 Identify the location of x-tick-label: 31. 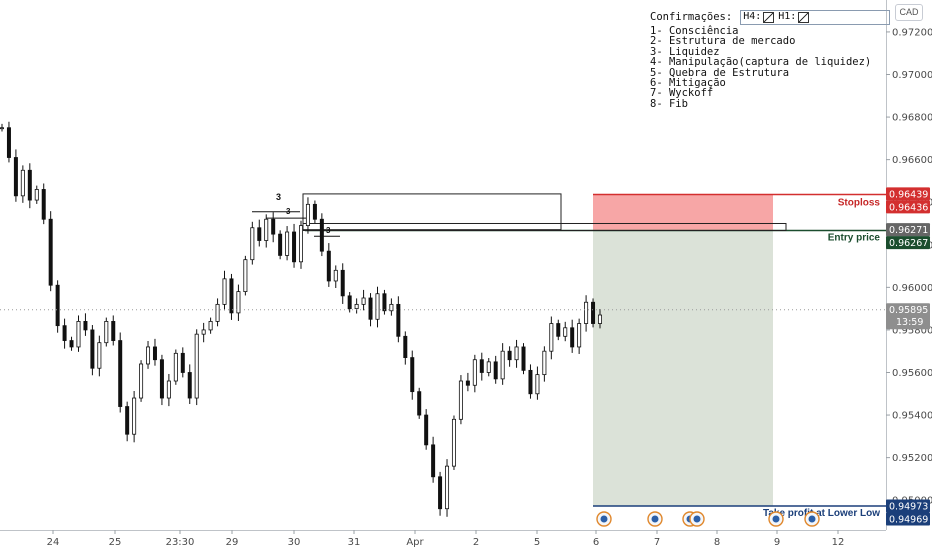
(354, 542).